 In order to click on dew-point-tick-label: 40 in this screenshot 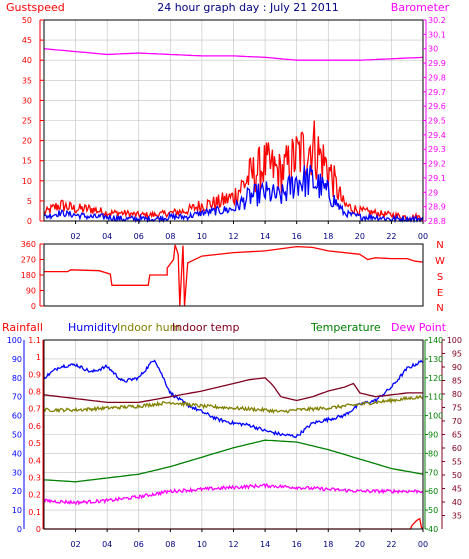, I will do `click(457, 502)`.